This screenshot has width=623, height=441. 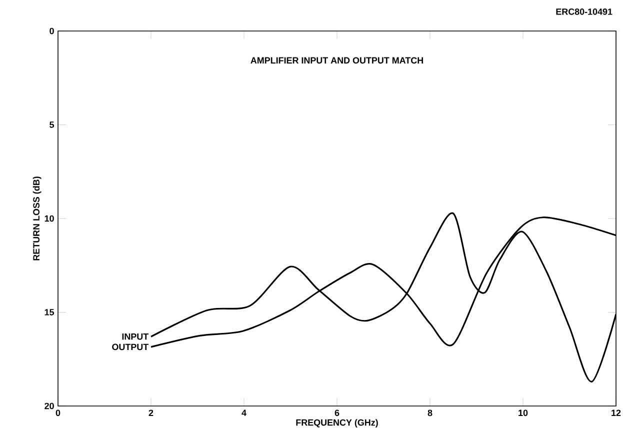 I want to click on y-tick-label: 5, so click(x=52, y=125).